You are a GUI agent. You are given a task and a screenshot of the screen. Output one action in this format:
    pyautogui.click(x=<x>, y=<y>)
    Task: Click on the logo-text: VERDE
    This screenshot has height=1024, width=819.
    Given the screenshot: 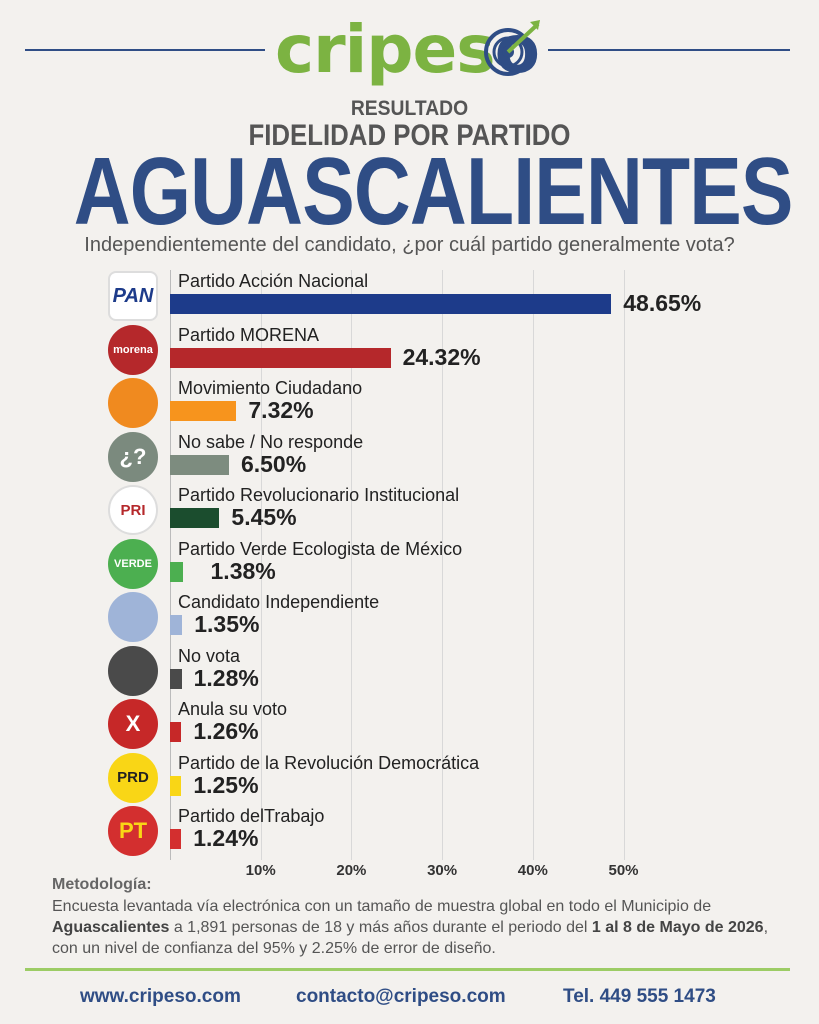 What is the action you would take?
    pyautogui.click(x=133, y=563)
    